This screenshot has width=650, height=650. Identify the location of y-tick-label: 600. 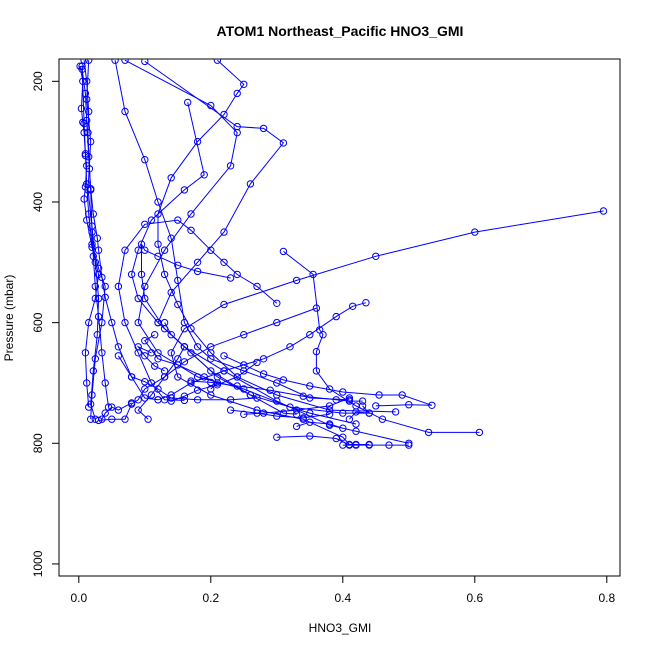
(38, 322).